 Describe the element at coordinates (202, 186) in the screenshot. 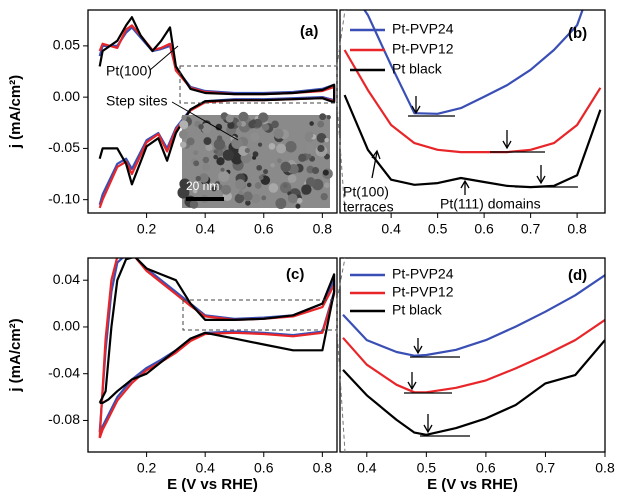

I see `annotation: 20 nm` at that location.